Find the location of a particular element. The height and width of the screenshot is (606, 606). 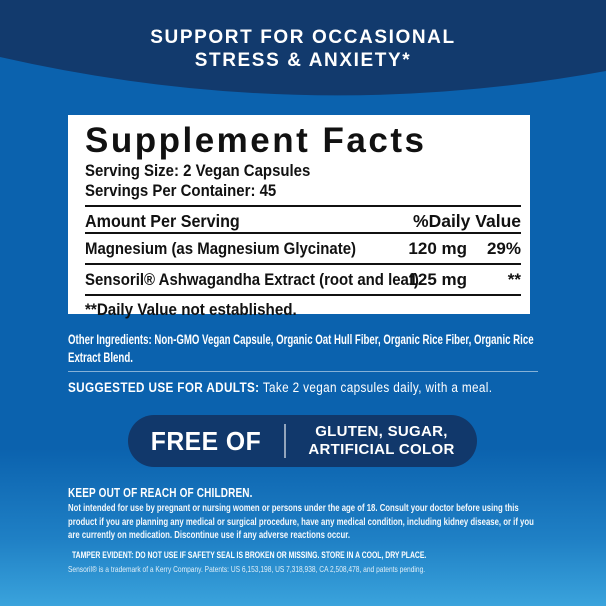

ingredient-daily-value: 29% is located at coordinates (503, 248).